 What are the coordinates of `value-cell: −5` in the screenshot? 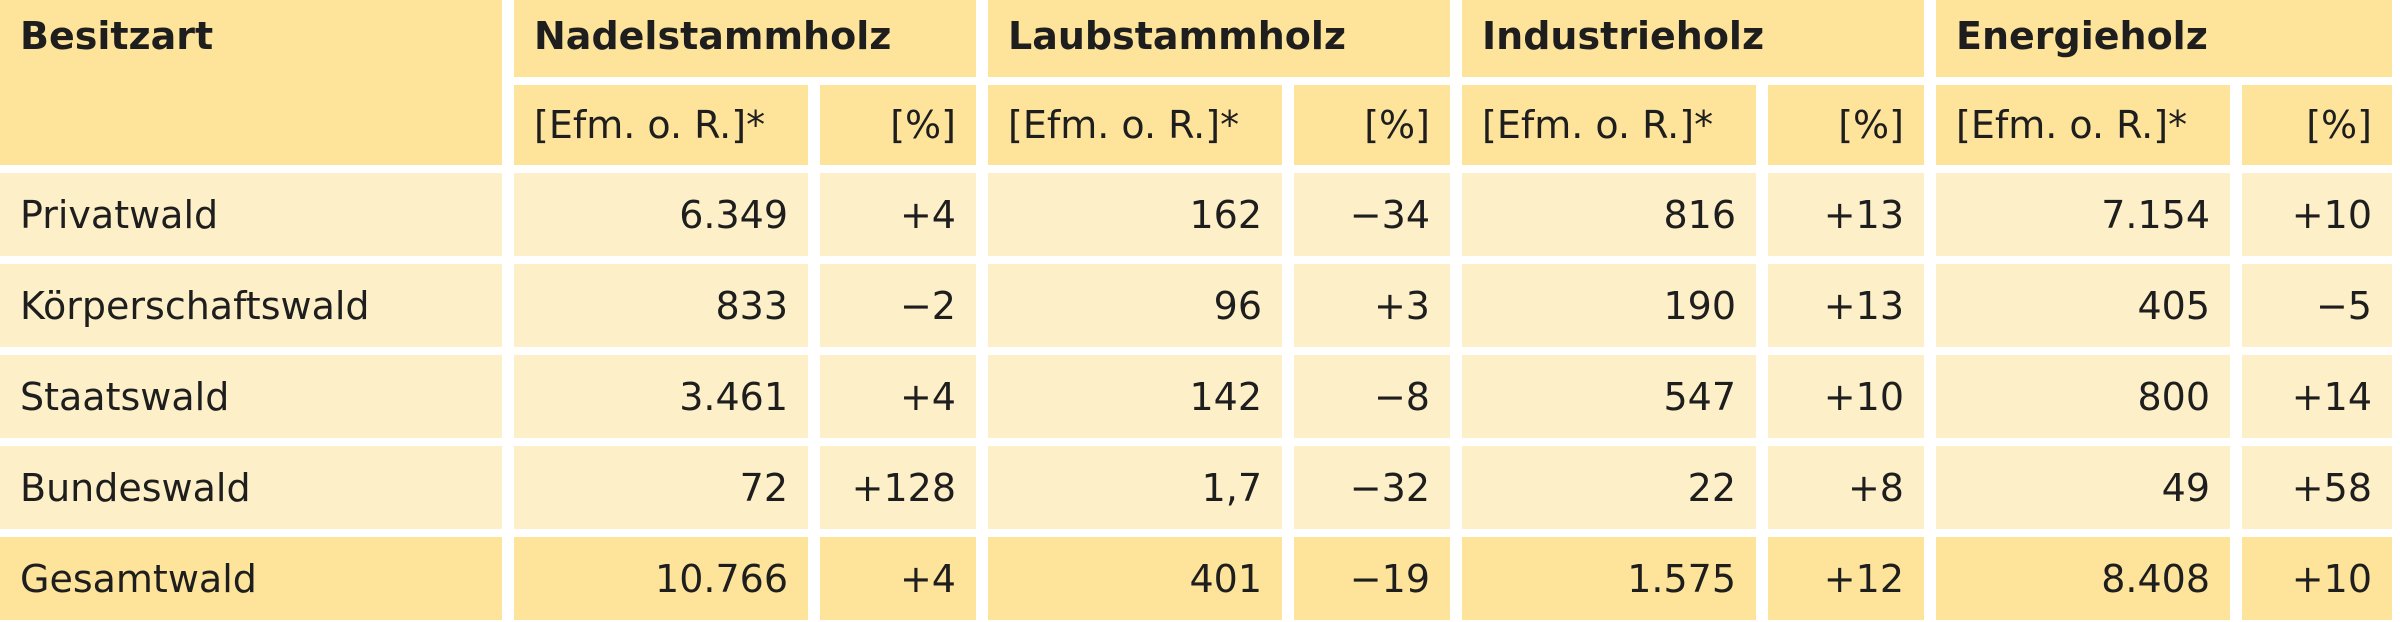 It's located at (2317, 305).